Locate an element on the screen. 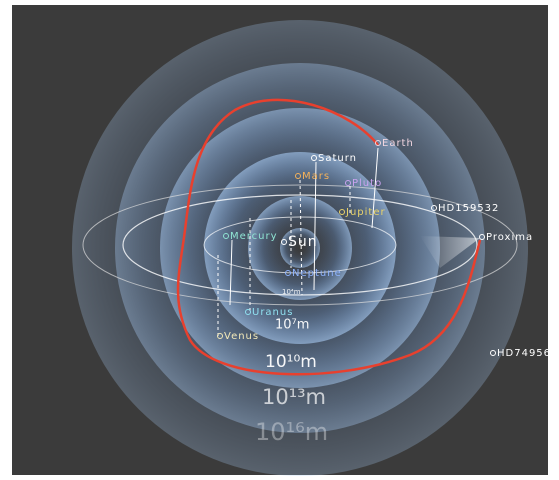  object-label: Jupiter is located at coordinates (365, 212).